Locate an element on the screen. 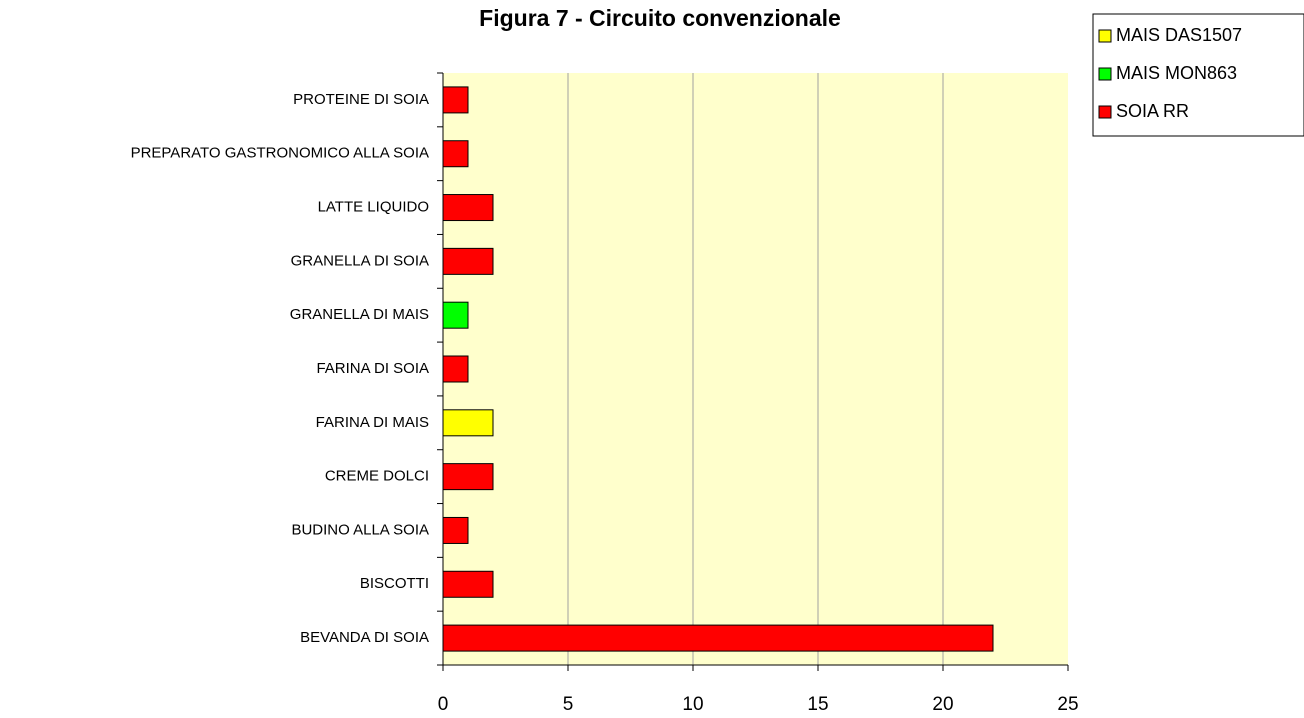 Image resolution: width=1304 pixels, height=718 pixels. y-tick-label: CREME DOLCI is located at coordinates (377, 476).